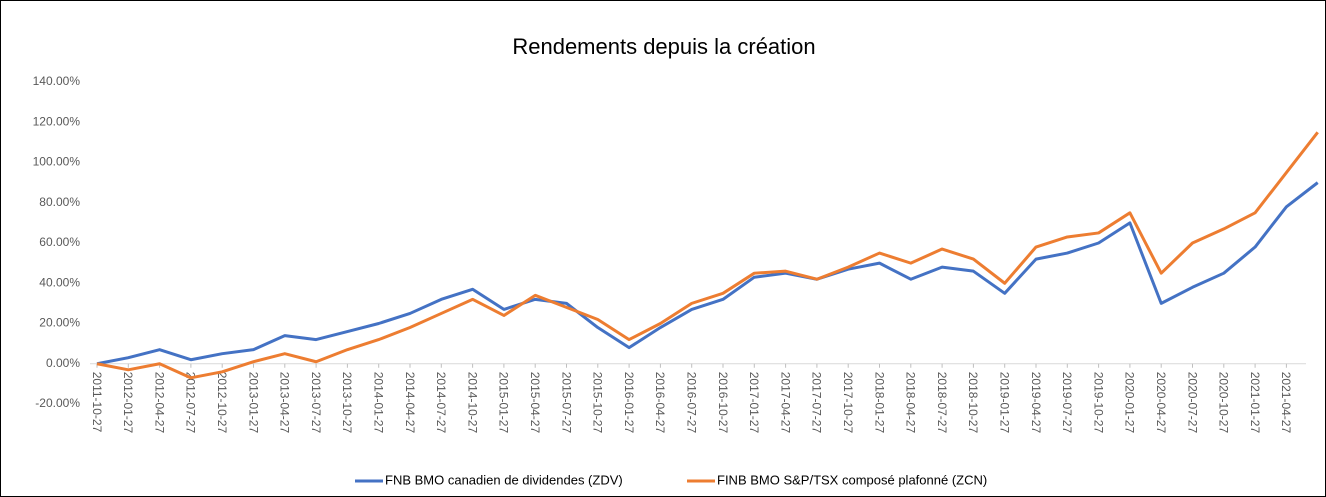 This screenshot has height=497, width=1326. Describe the element at coordinates (785, 403) in the screenshot. I see `x-tick-label: 2017-04-27` at that location.